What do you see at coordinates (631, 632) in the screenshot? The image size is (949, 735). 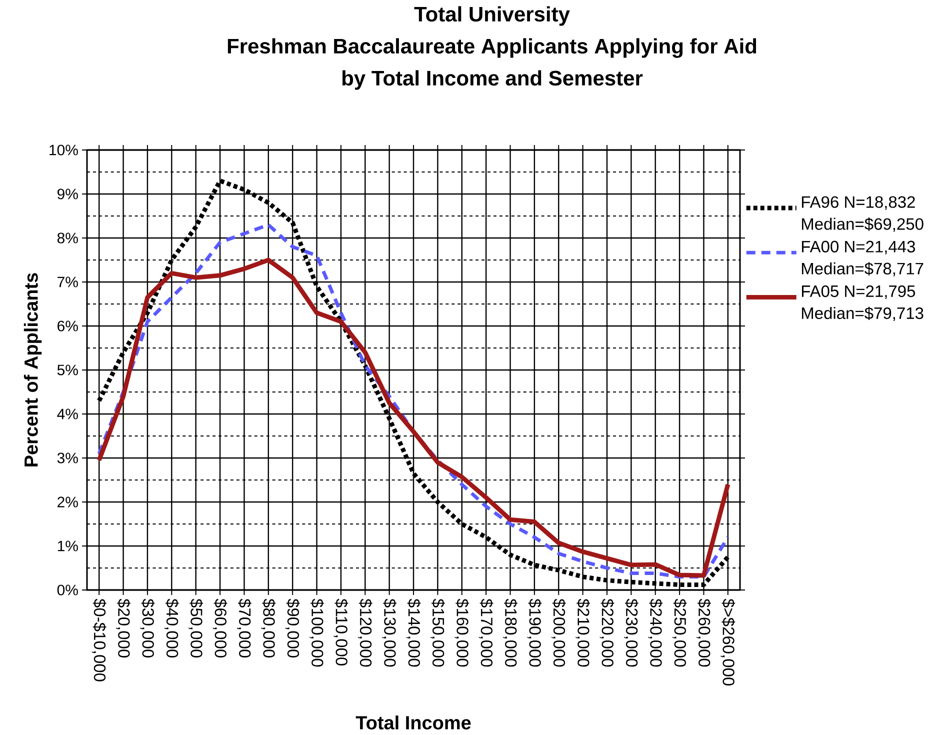 I see `x-tick-label: $230,000` at bounding box center [631, 632].